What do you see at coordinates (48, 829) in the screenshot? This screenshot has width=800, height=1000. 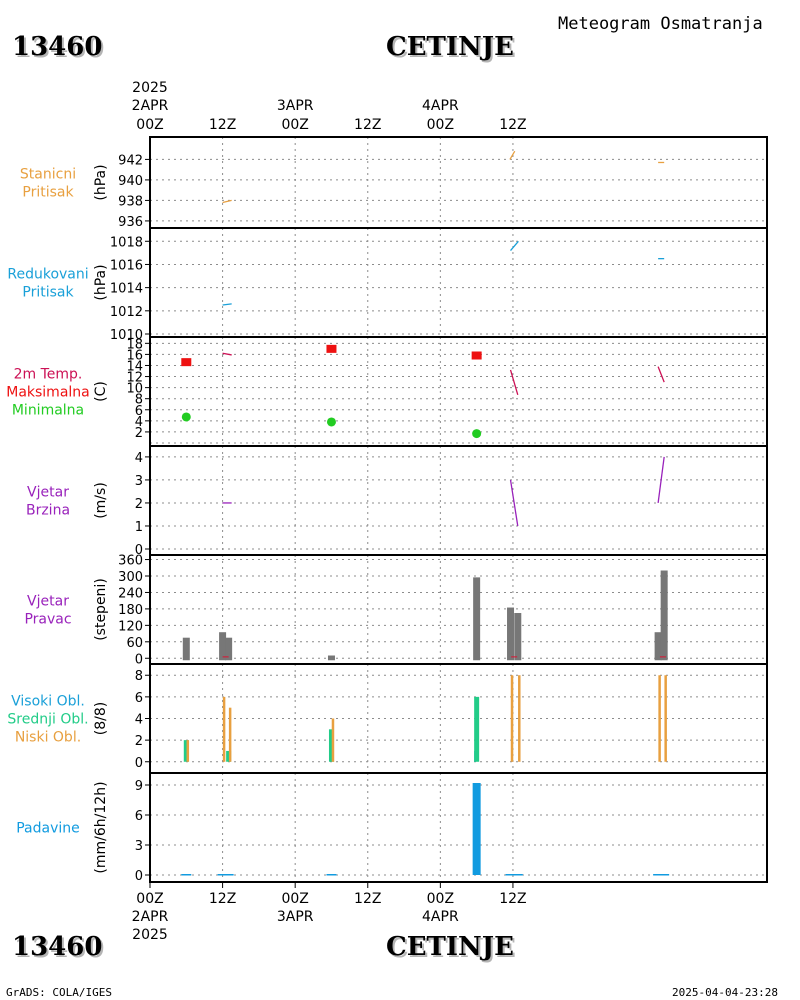 I see `panel-label: Padavine` at bounding box center [48, 829].